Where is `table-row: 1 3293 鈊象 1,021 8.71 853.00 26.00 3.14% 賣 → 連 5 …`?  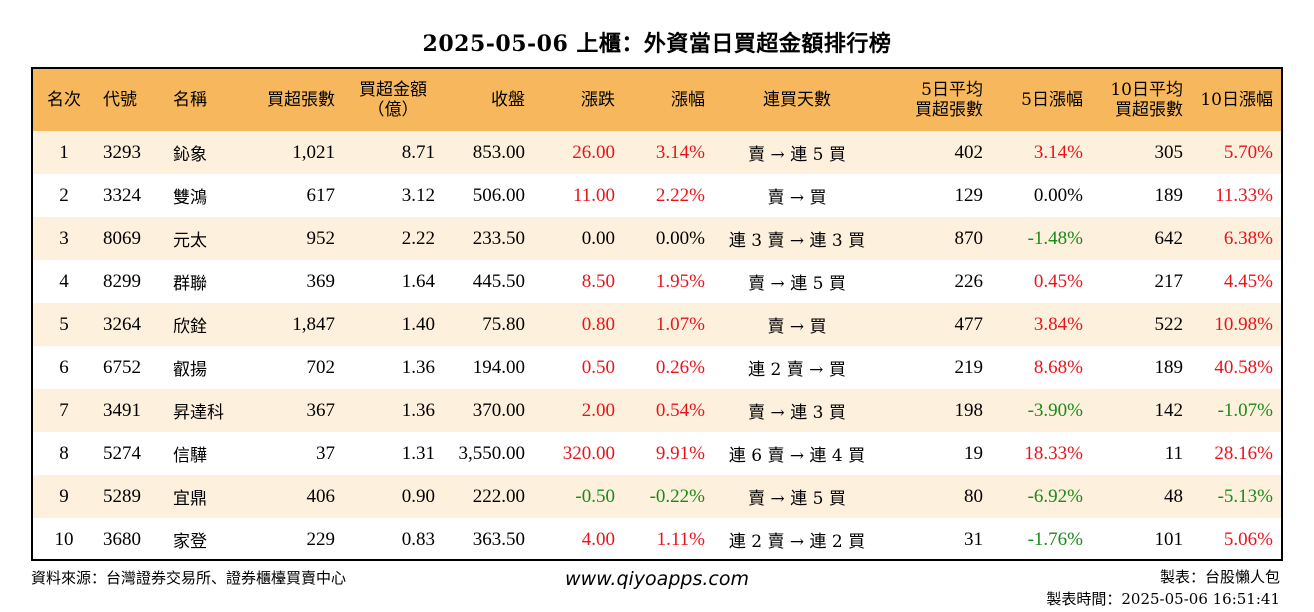 table-row: 1 3293 鈊象 1,021 8.71 853.00 26.00 3.14% 賣 → 連 5 … is located at coordinates (657, 152).